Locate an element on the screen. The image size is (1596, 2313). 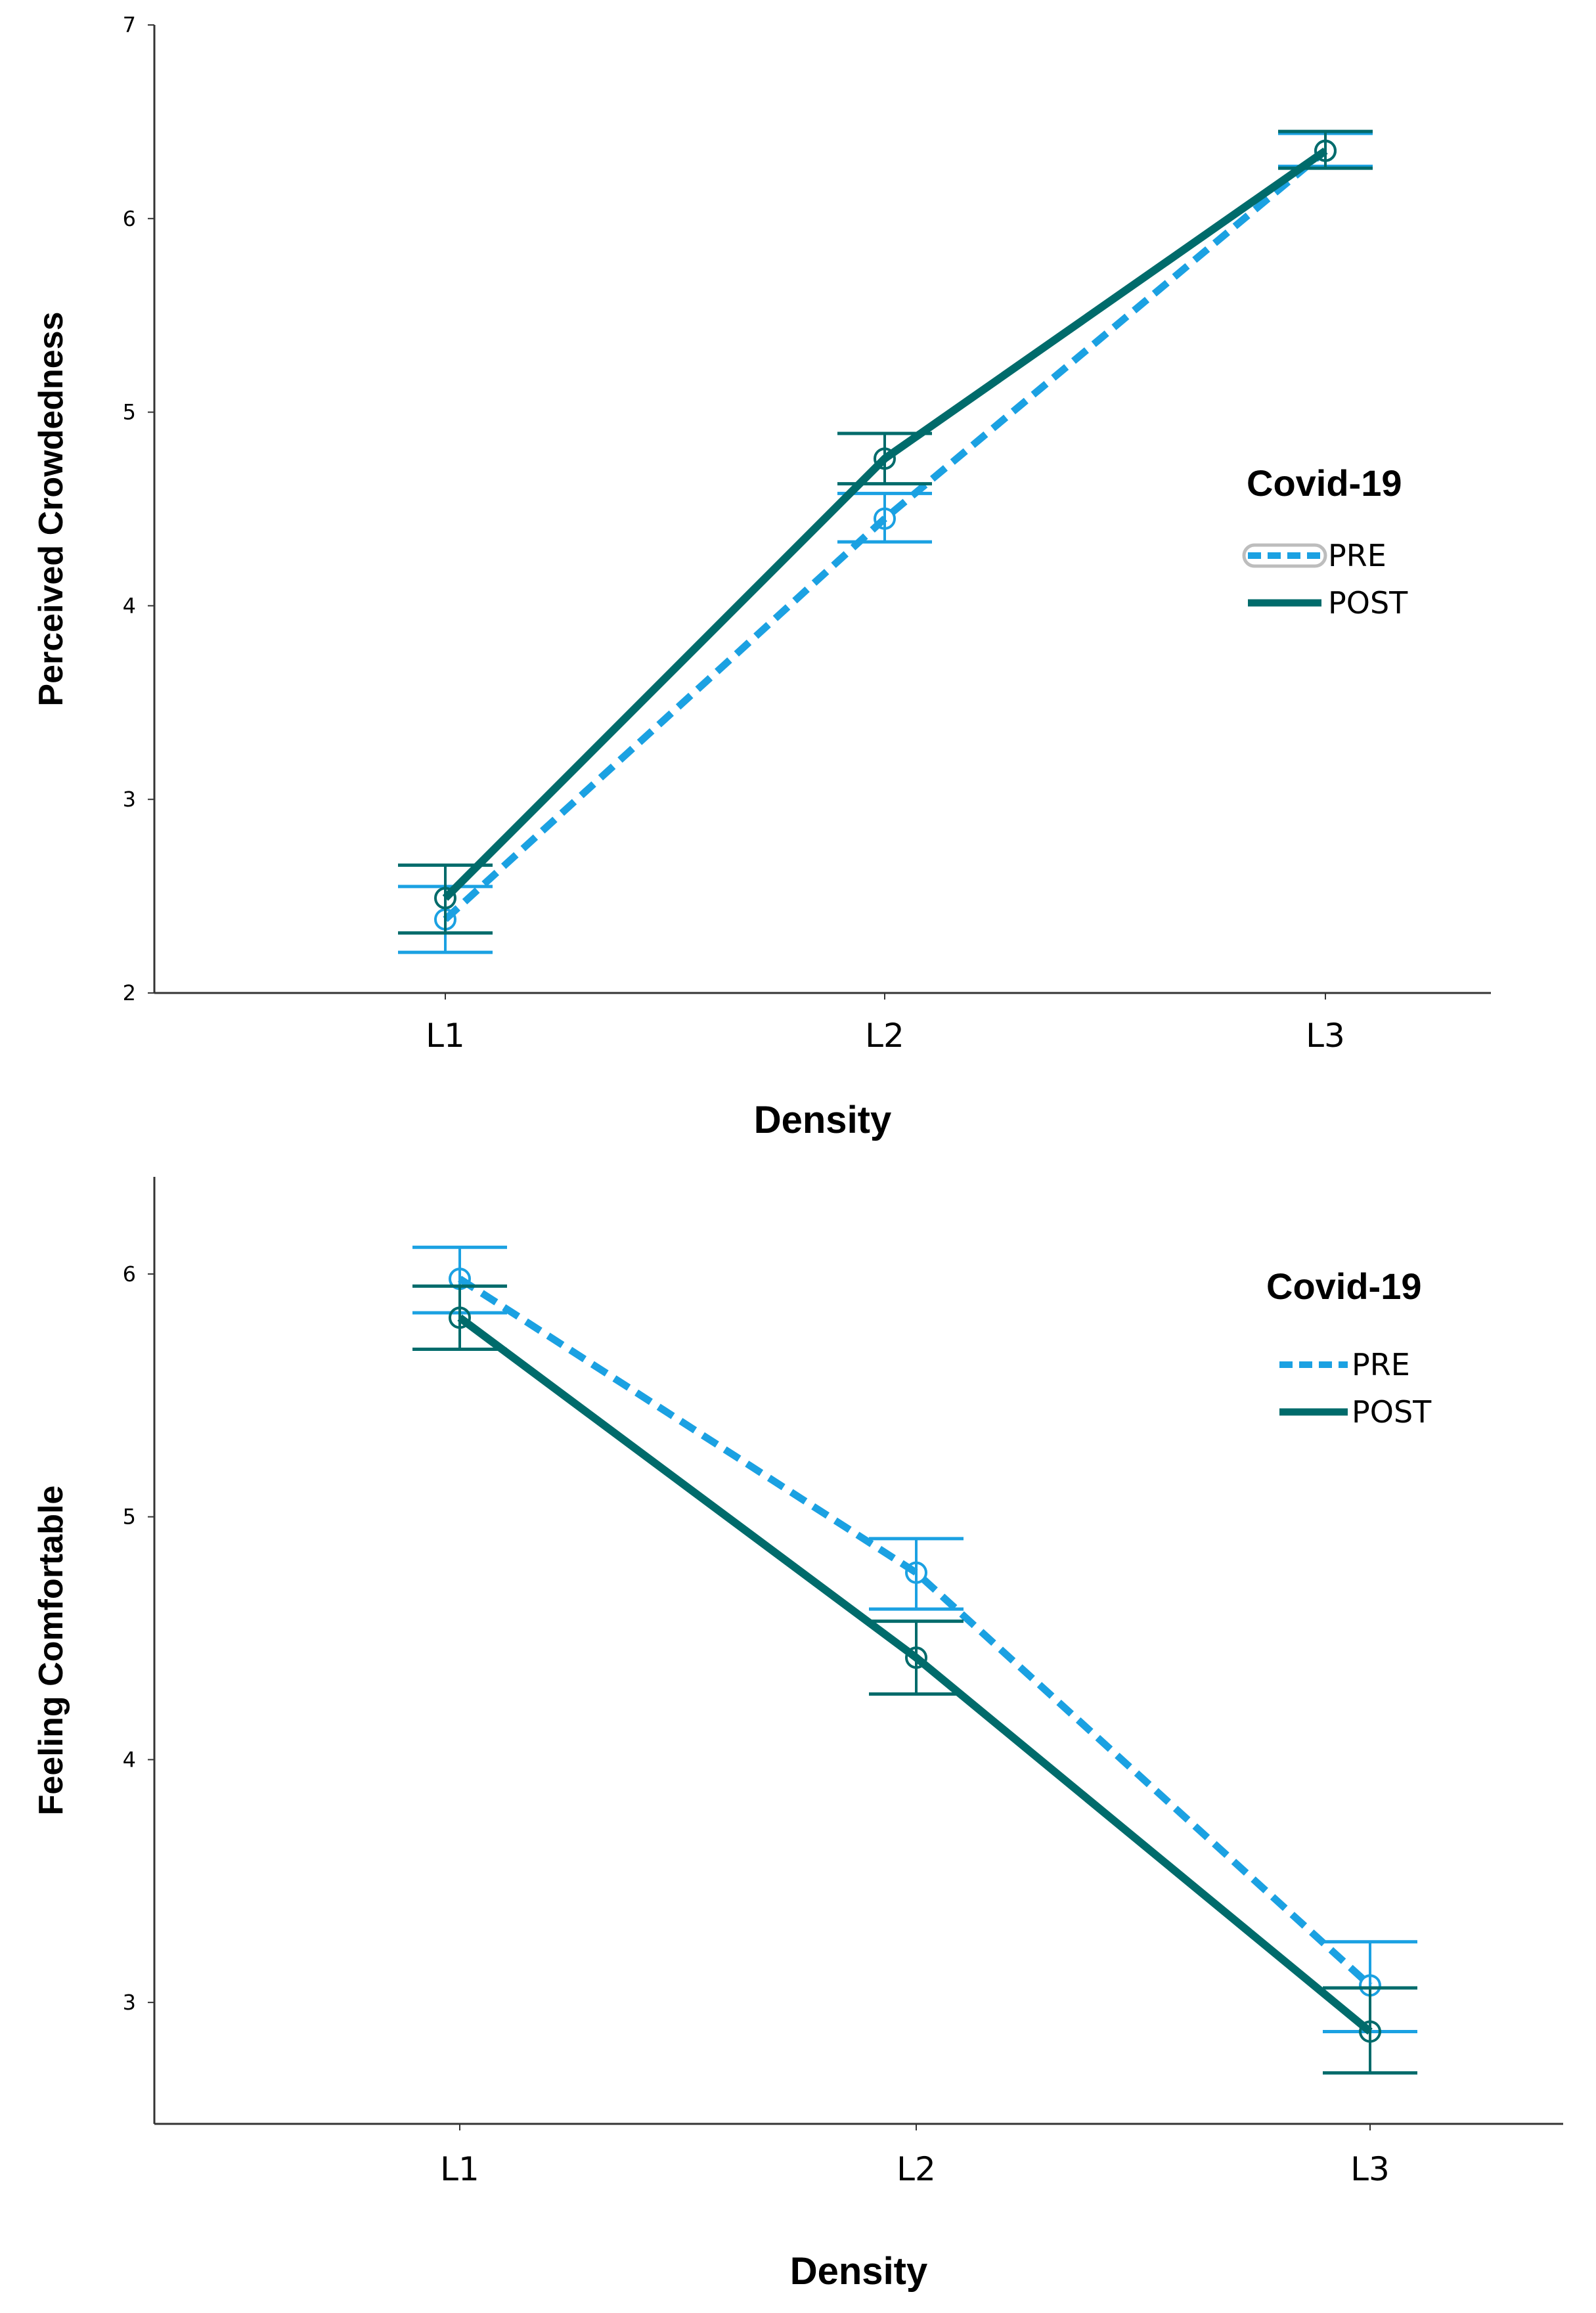
y-axis-title: Perceived Crowdedness is located at coordinates (51, 508).